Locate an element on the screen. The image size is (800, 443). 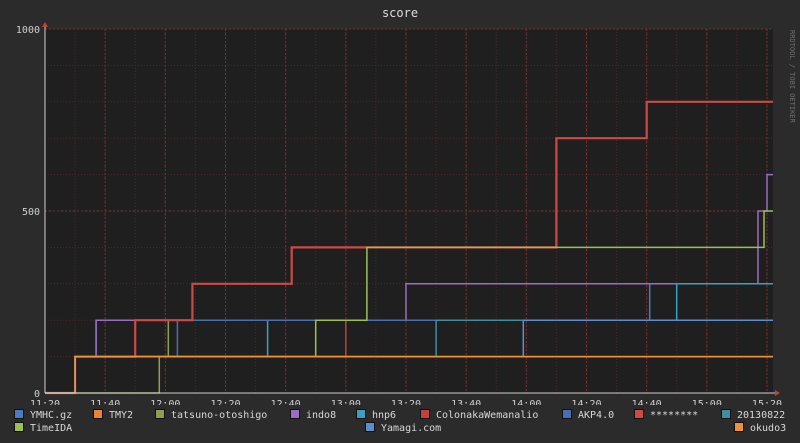
legend-item: TMY2 is located at coordinates (113, 415).